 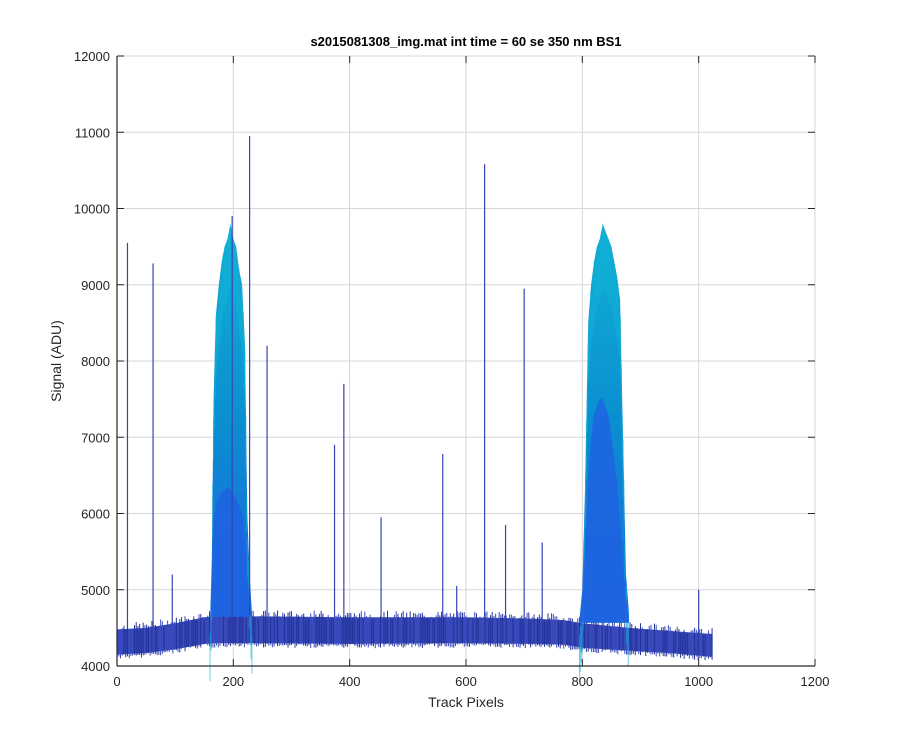 I want to click on y-axis-label: Signal (ADU), so click(x=56, y=361).